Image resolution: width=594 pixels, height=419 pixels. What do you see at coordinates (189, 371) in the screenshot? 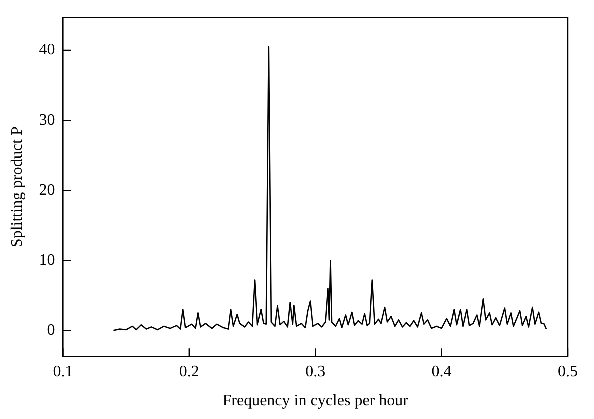
I see `x-tick-label: 0.2` at bounding box center [189, 371].